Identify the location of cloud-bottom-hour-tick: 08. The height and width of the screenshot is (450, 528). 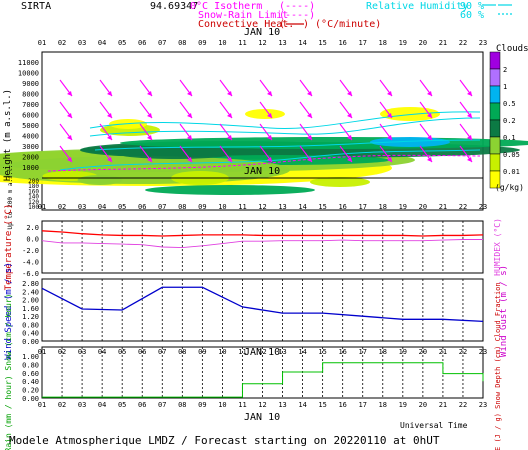
(182, 207).